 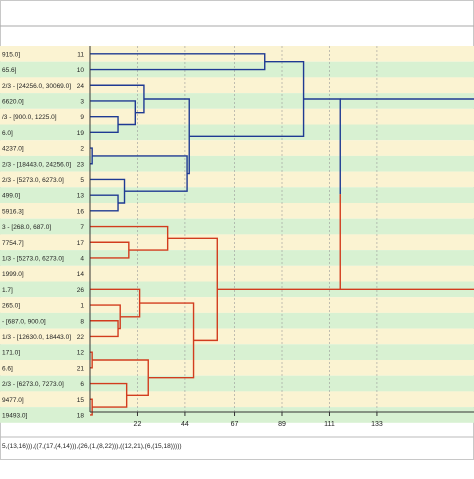 I want to click on row-label: 9477.0], so click(x=13, y=400).